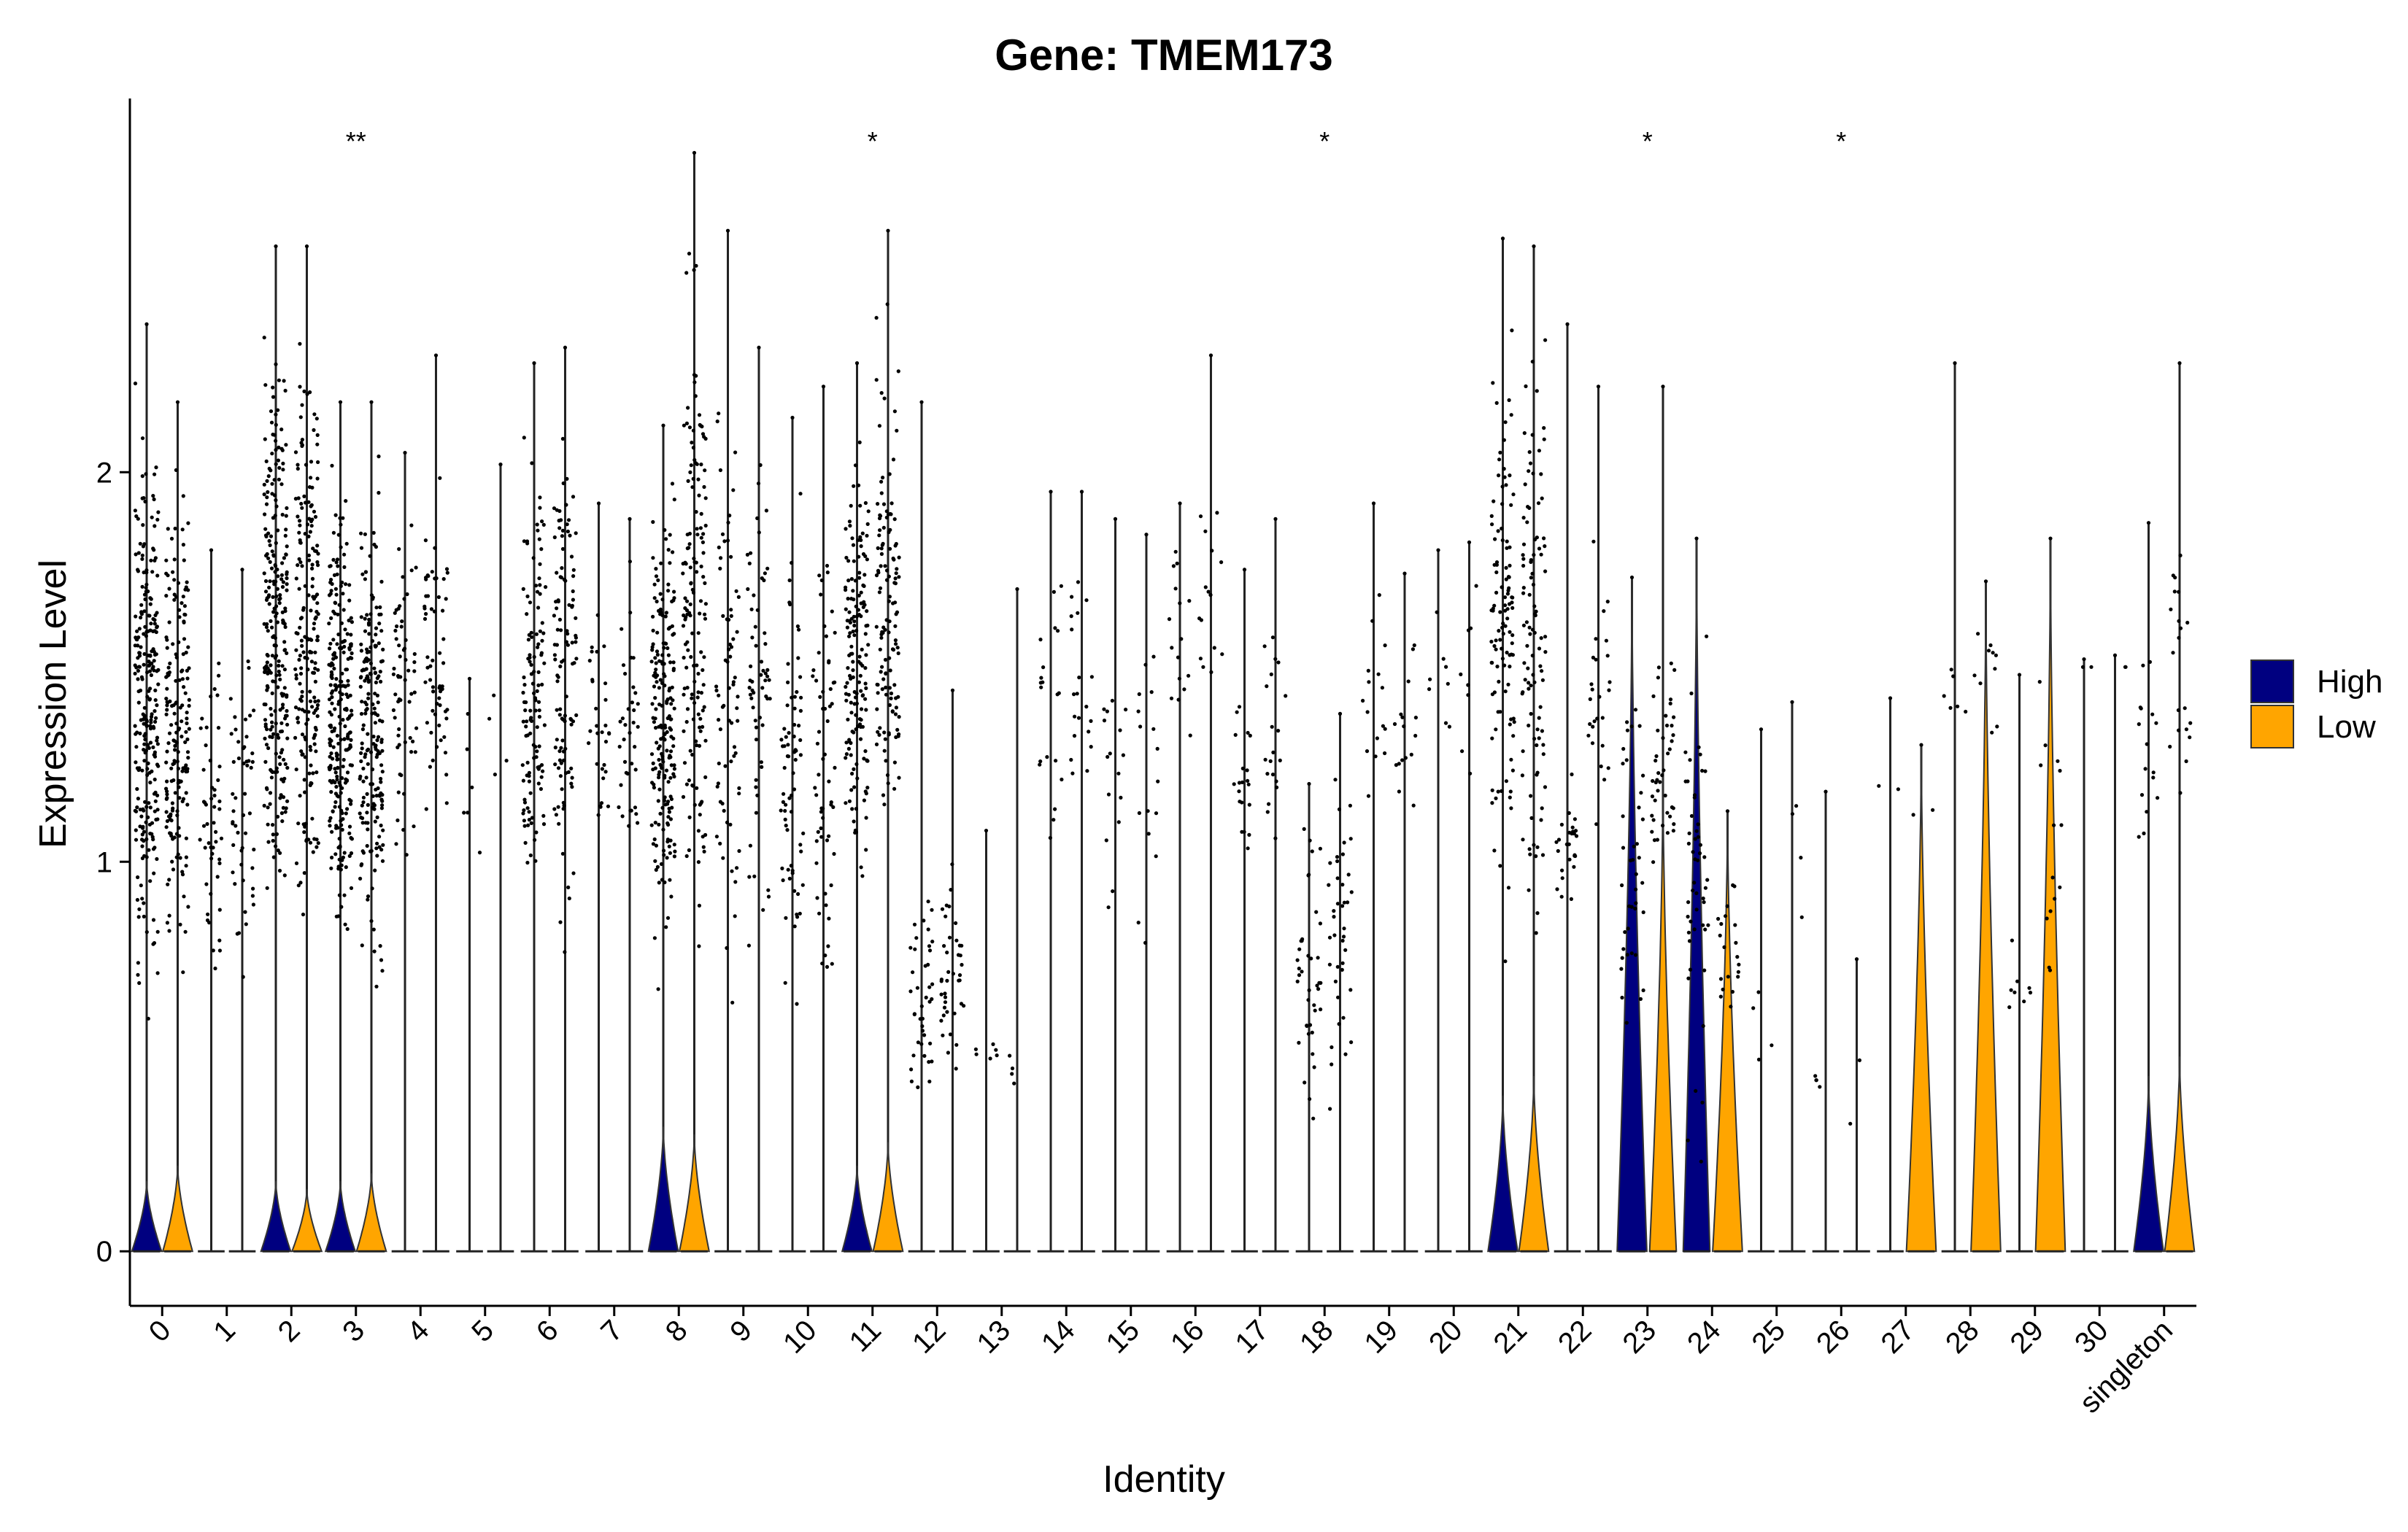 This screenshot has height=1532, width=2408. What do you see at coordinates (865, 1336) in the screenshot?
I see `x-tick-label: 11` at bounding box center [865, 1336].